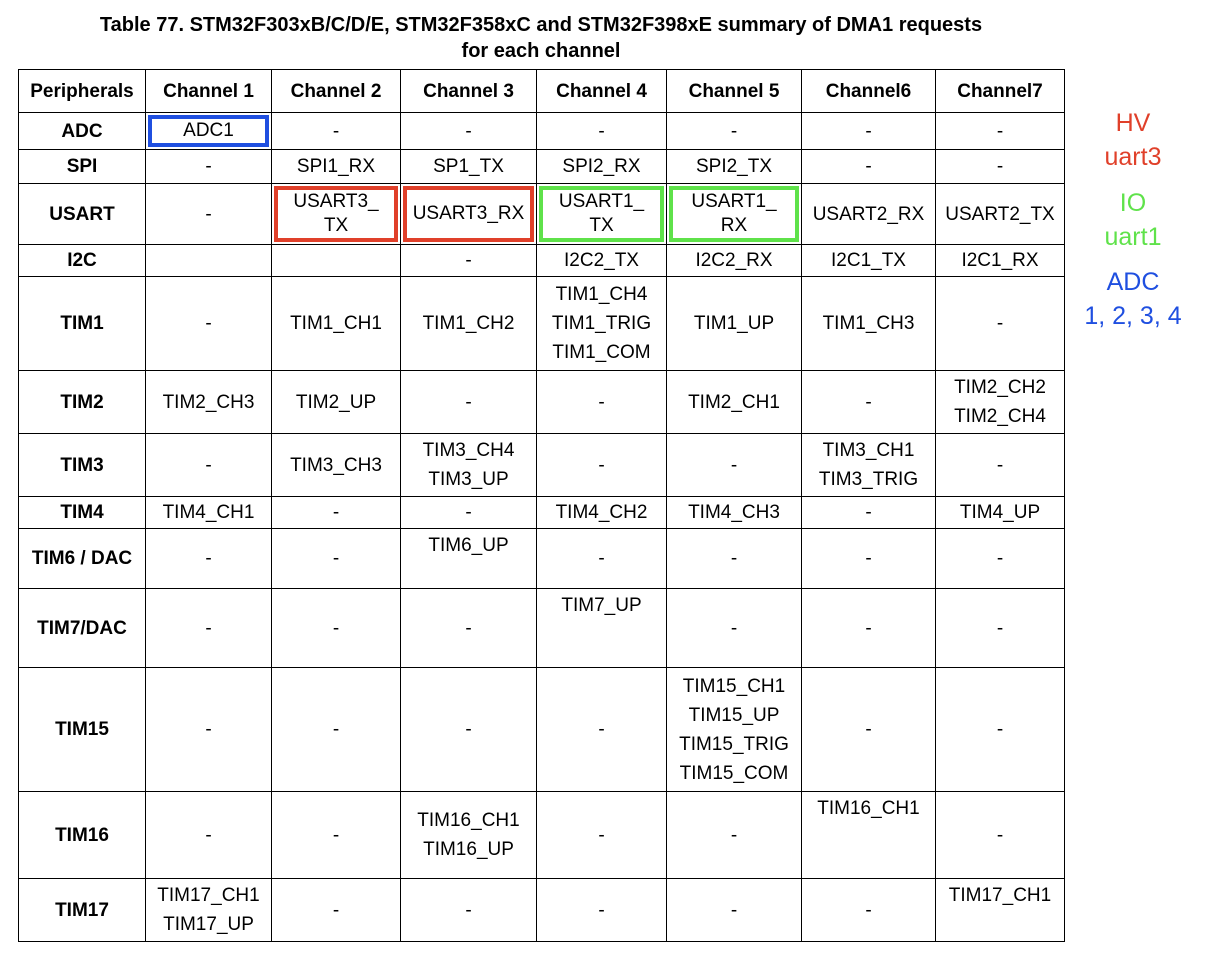 This screenshot has height=953, width=1208. What do you see at coordinates (601, 605) in the screenshot?
I see `cell-line: TIM7_UP` at bounding box center [601, 605].